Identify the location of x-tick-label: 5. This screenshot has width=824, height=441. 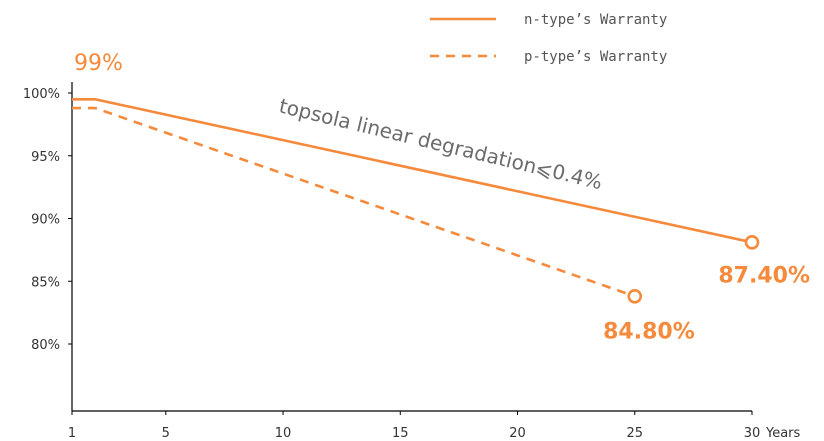
(166, 433).